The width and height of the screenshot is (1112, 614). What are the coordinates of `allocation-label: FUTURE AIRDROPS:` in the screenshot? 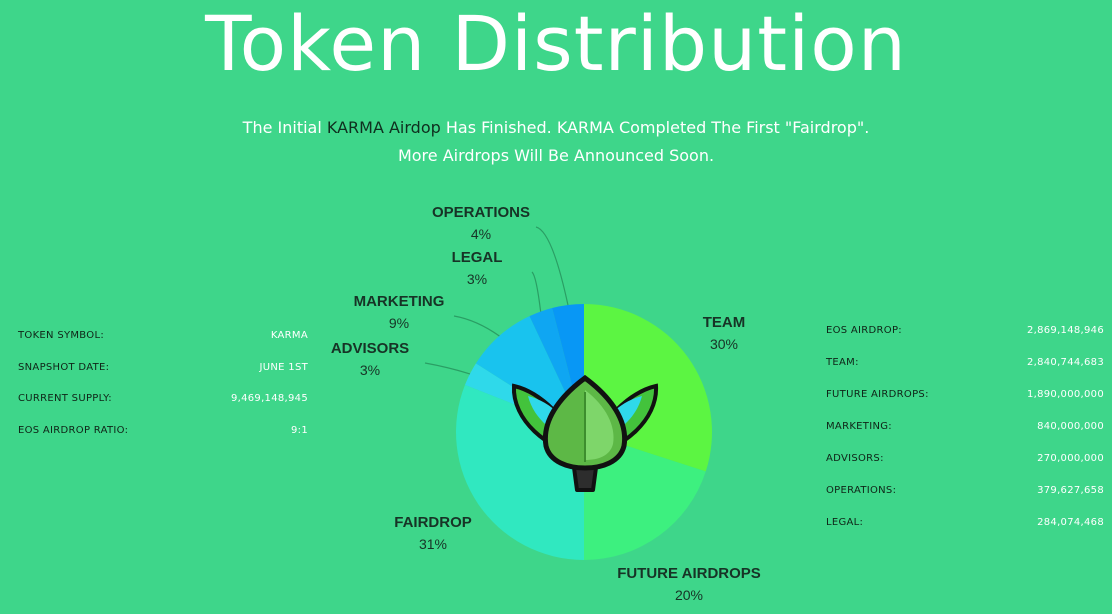 It's located at (877, 394).